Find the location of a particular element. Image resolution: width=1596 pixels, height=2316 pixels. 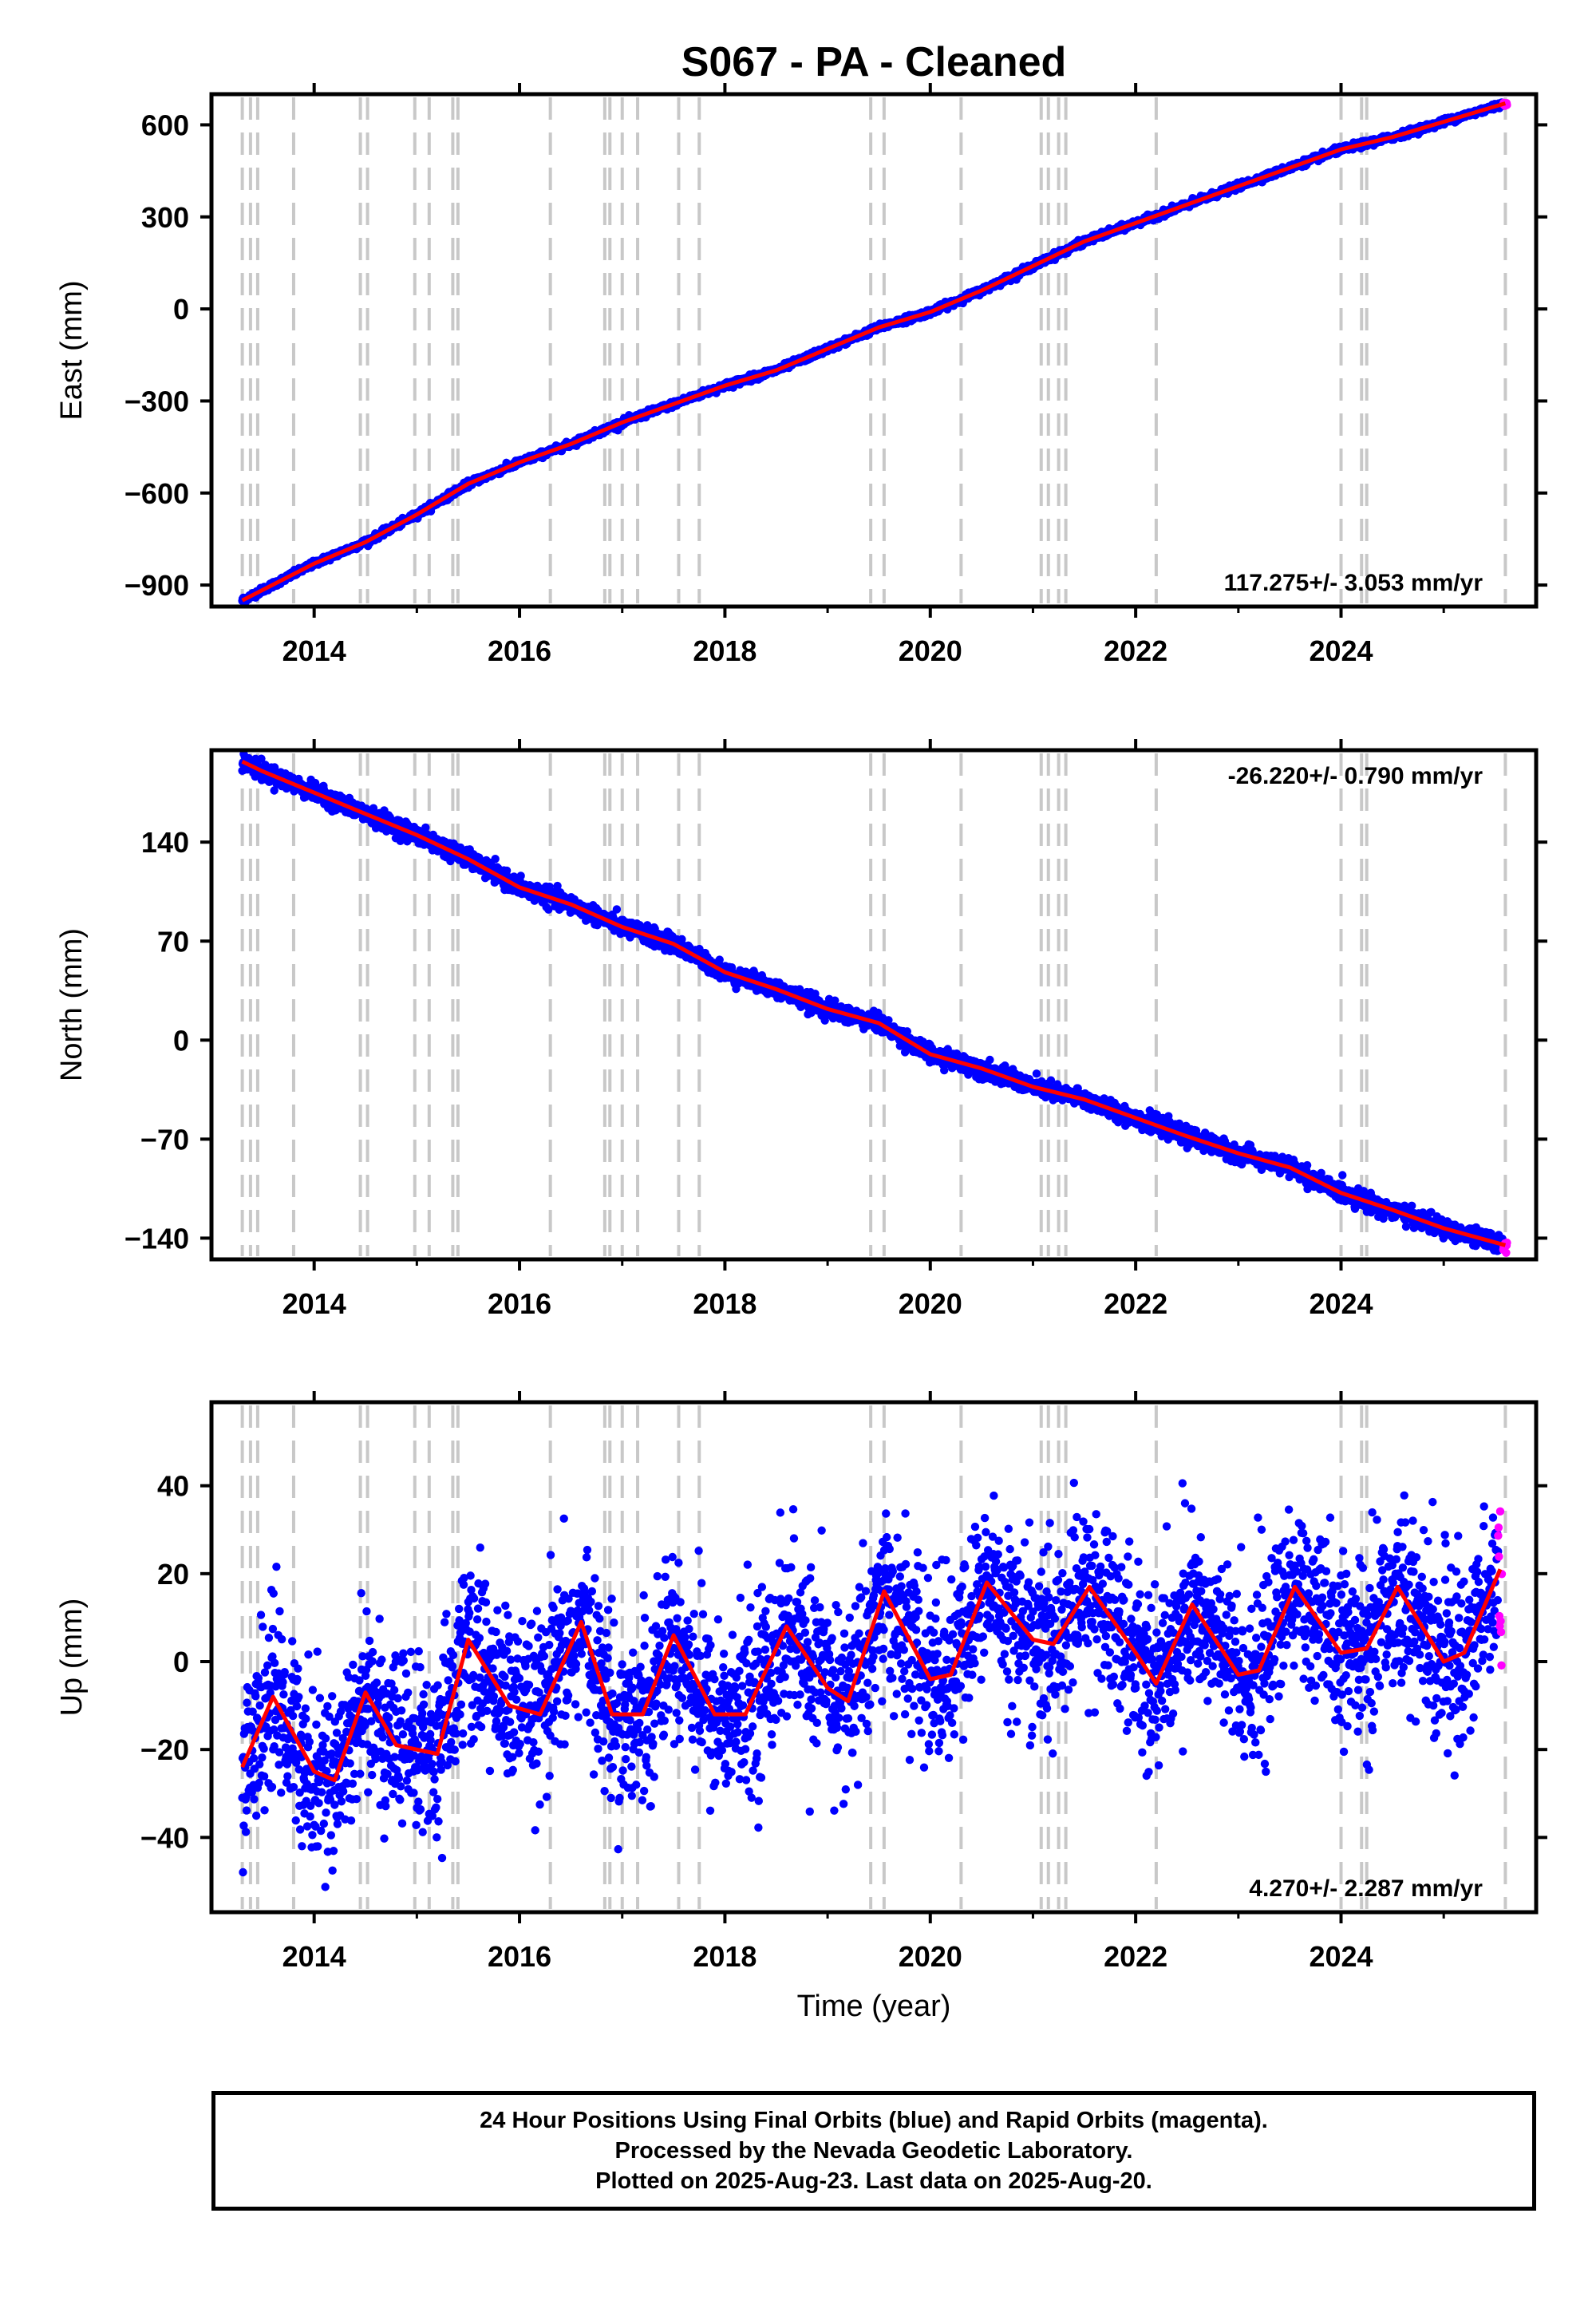

y-tick-label: 300 is located at coordinates (165, 218).